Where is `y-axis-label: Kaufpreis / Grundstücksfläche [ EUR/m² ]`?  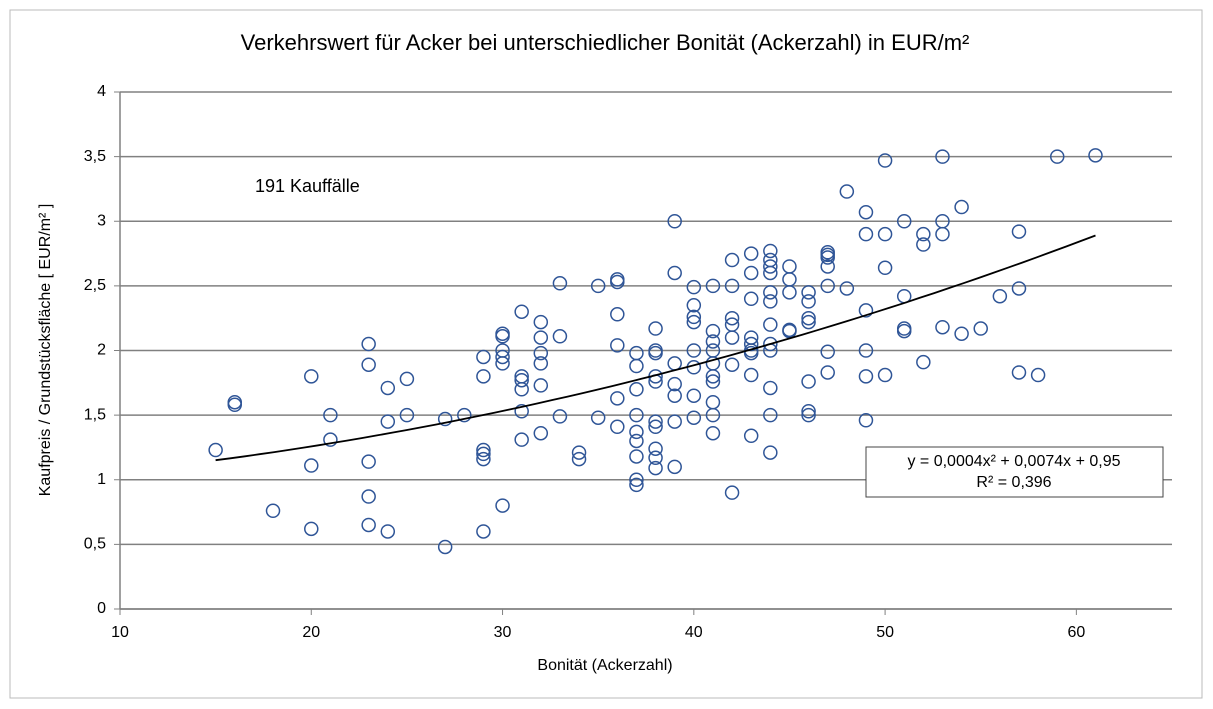
y-axis-label: Kaufpreis / Grundstücksfläche [ EUR/m² ] is located at coordinates (45, 350).